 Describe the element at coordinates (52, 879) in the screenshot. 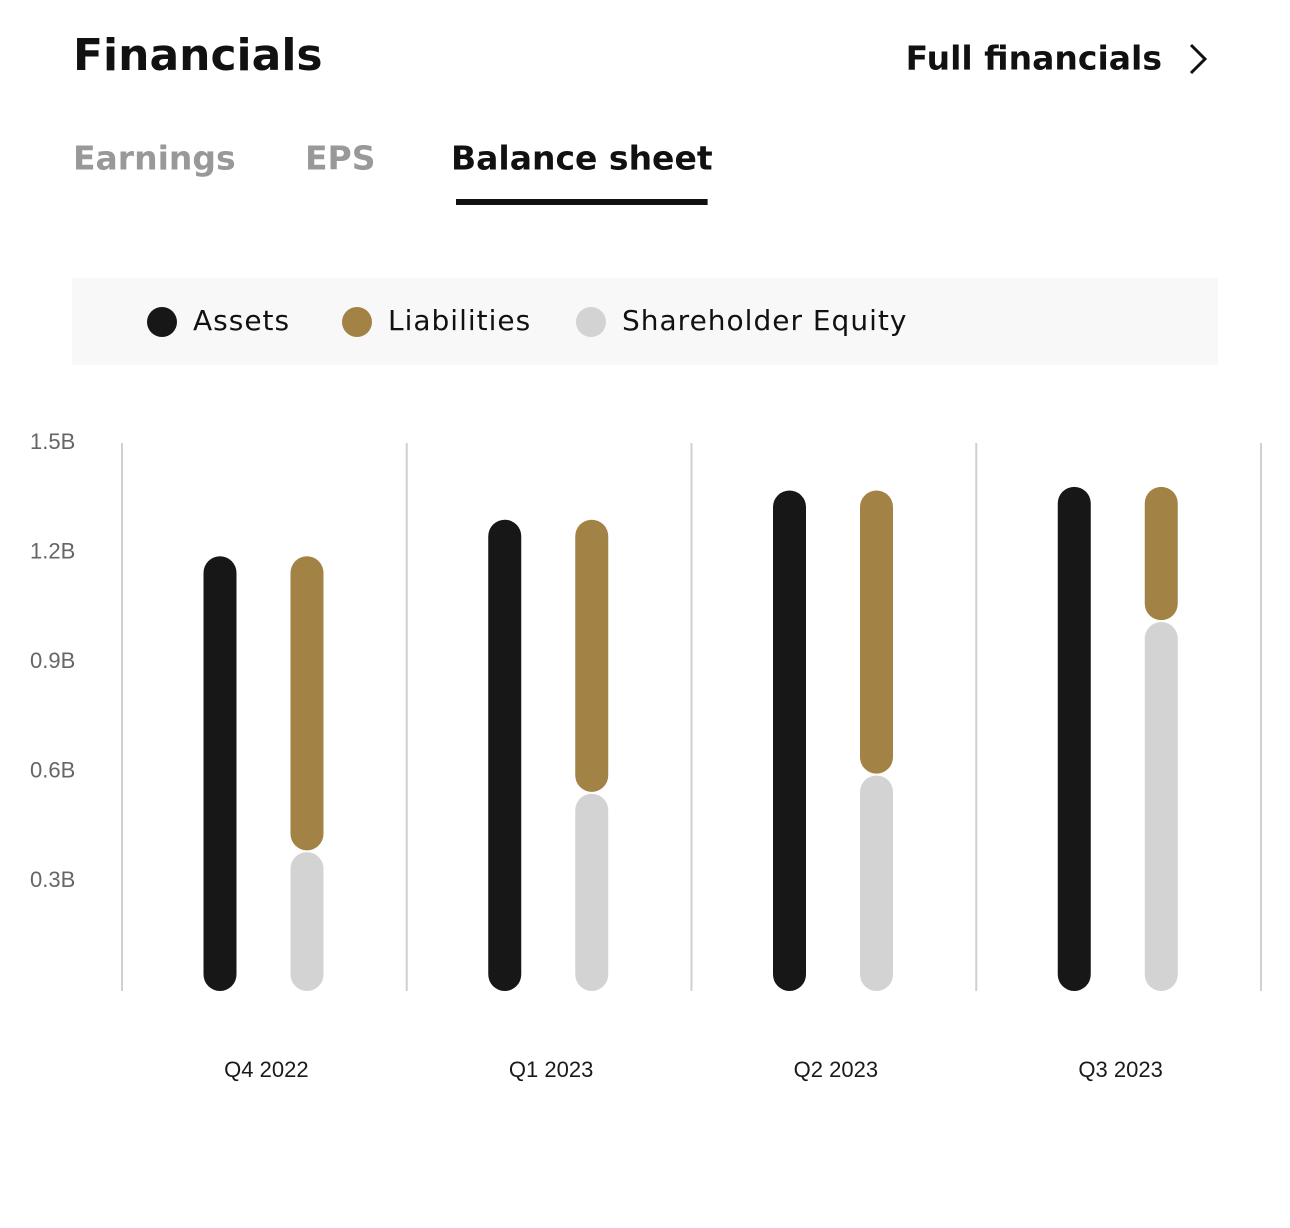

I see `y-tick-label: 0.3B` at that location.